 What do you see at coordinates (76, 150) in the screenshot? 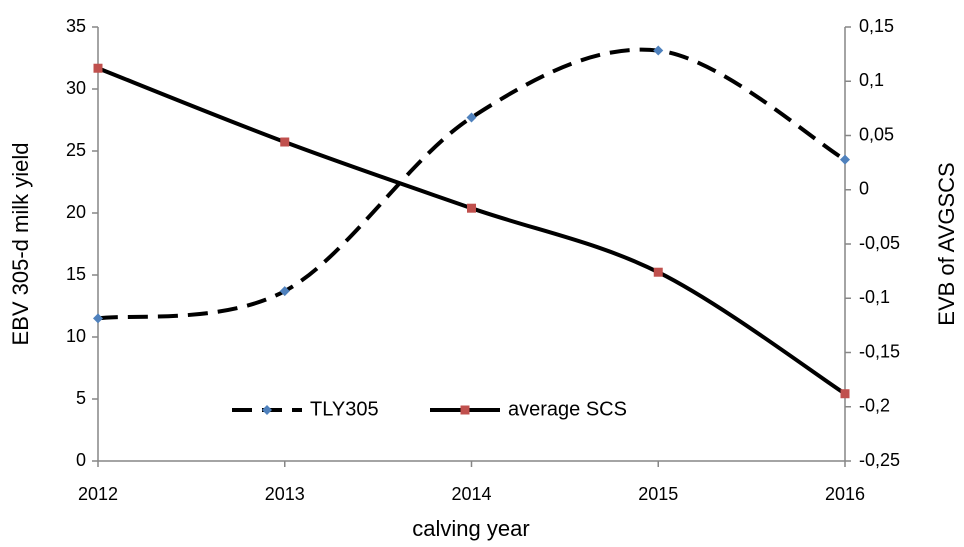
I see `y-tick-label: 25` at bounding box center [76, 150].